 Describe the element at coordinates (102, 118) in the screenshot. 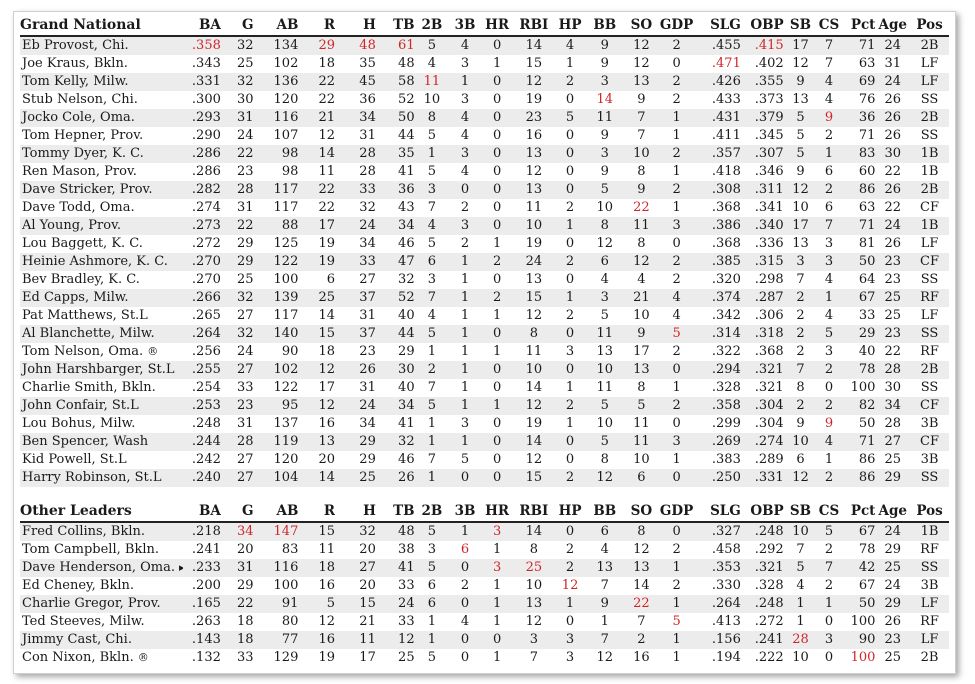

I see `player-name-cell: Jocko Cole, Oma.` at that location.